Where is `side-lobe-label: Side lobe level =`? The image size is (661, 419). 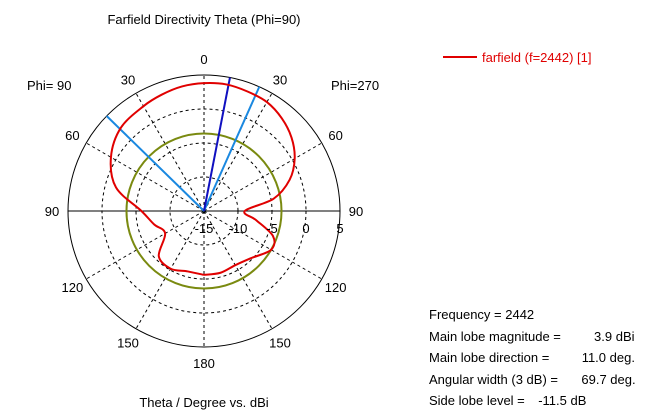 side-lobe-label: Side lobe level = is located at coordinates (477, 400).